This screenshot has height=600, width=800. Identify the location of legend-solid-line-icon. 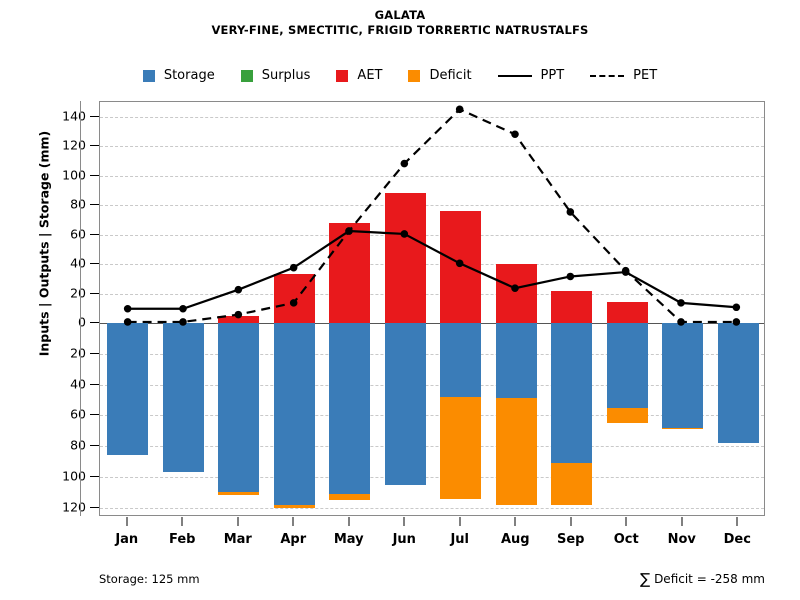
(514, 75).